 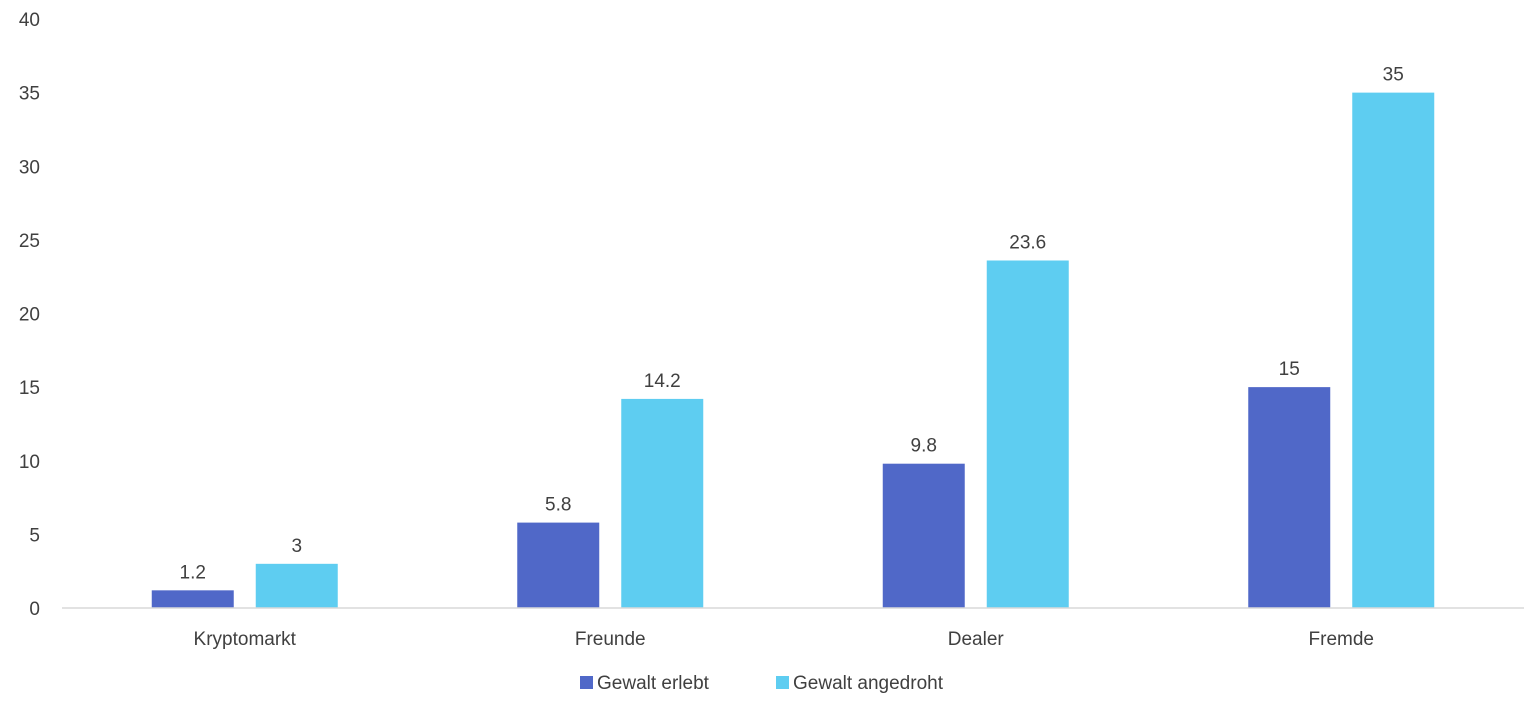 What do you see at coordinates (29, 20) in the screenshot?
I see `y-tick-label: 40` at bounding box center [29, 20].